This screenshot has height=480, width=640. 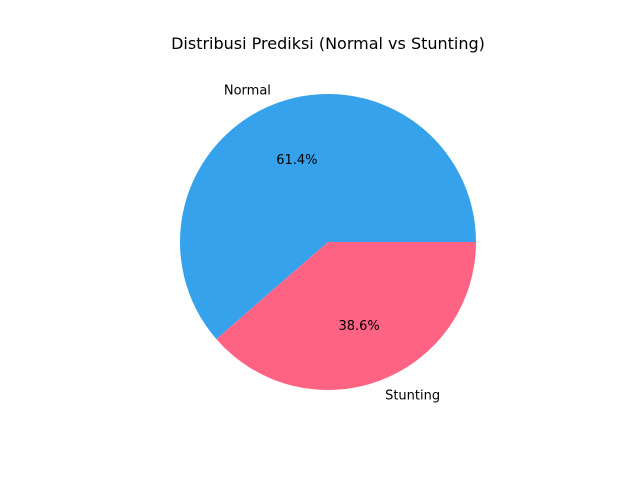 What do you see at coordinates (358, 326) in the screenshot?
I see `slice-percent-stunting: 38.6%` at bounding box center [358, 326].